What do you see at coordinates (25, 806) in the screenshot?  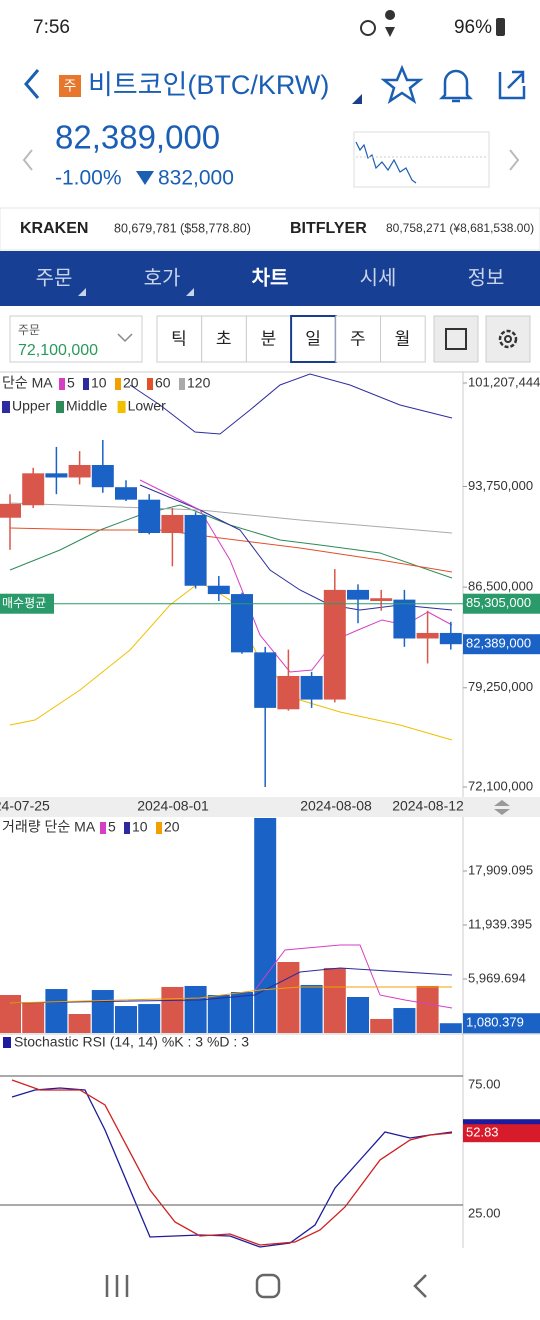 I see `date-label: 2024-07-25` at bounding box center [25, 806].